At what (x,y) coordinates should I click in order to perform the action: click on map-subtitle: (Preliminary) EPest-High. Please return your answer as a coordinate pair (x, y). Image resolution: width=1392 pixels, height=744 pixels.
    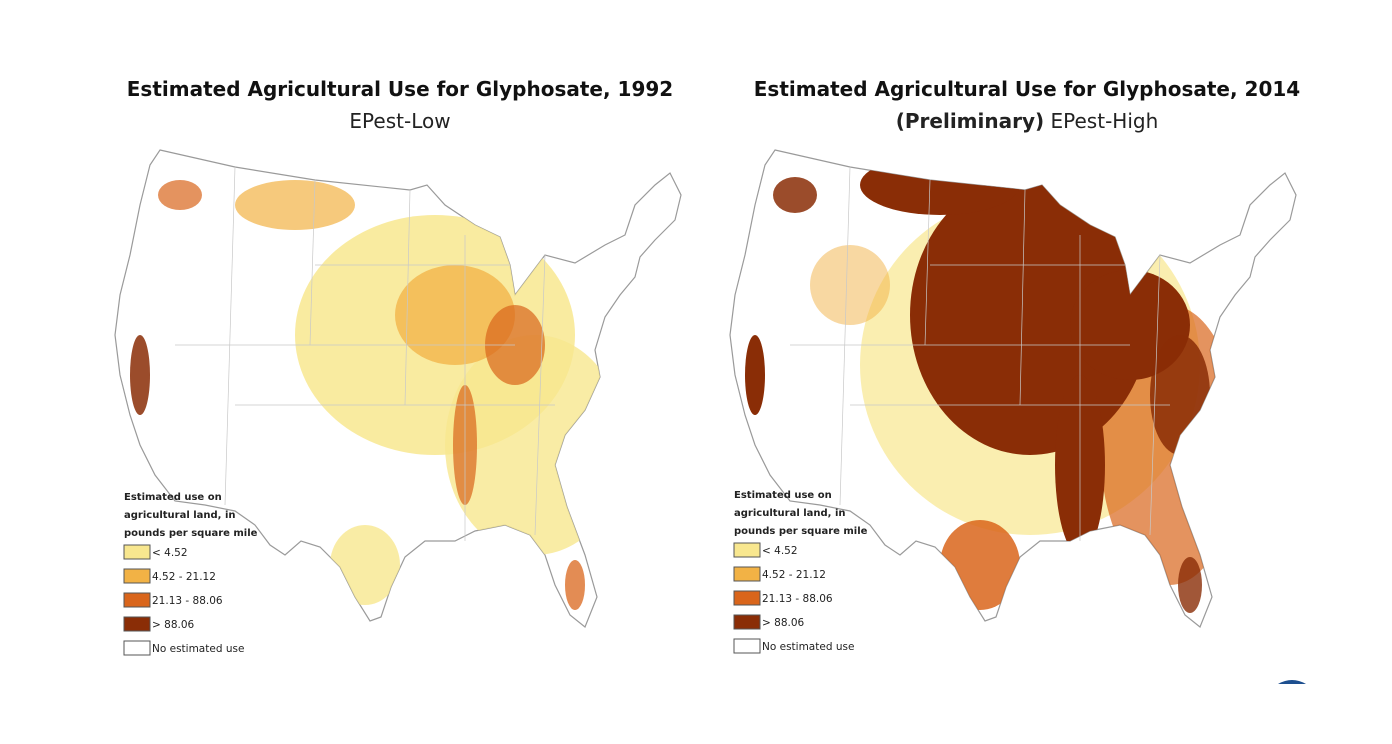
    Looking at the image, I should click on (1027, 121).